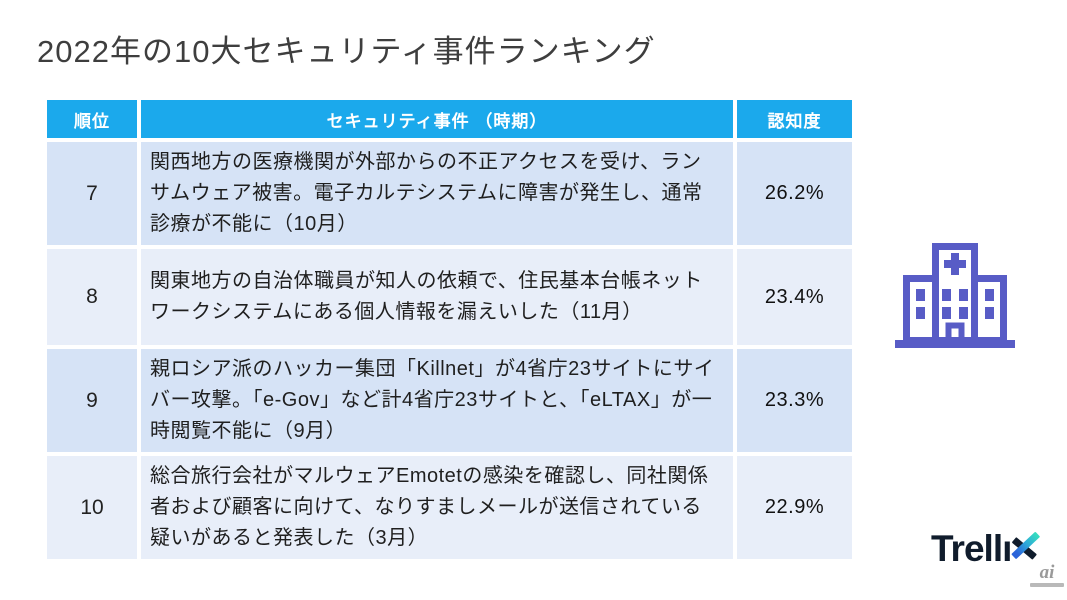  I want to click on row-9-awareness: 23.3%, so click(794, 400).